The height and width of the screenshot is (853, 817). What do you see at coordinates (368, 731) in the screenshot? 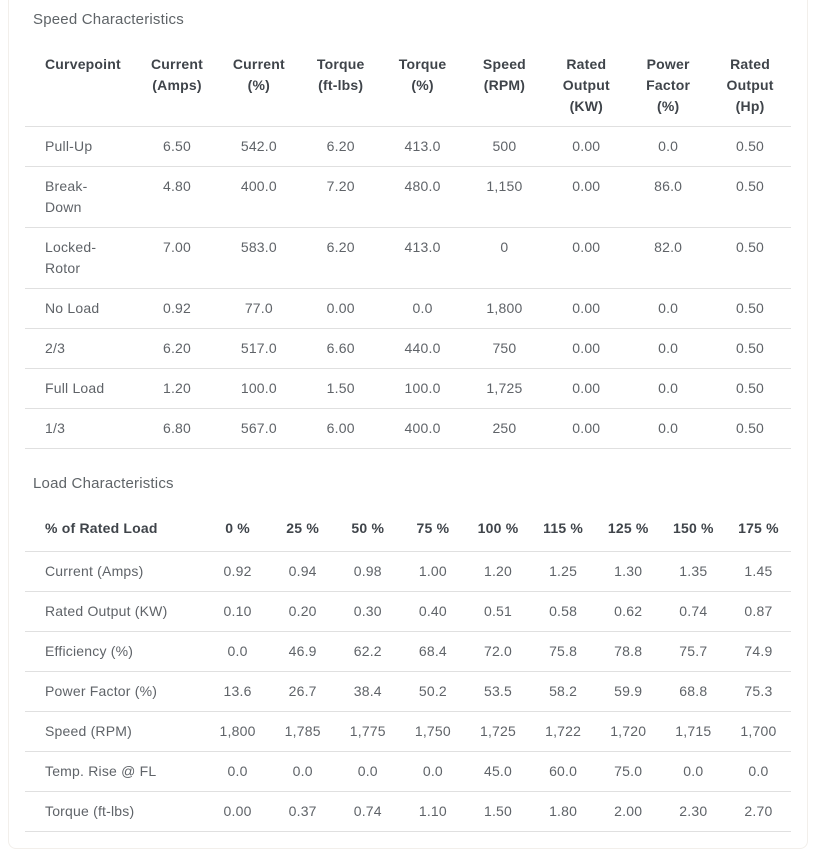
I see `data-cell: 1,775` at bounding box center [368, 731].